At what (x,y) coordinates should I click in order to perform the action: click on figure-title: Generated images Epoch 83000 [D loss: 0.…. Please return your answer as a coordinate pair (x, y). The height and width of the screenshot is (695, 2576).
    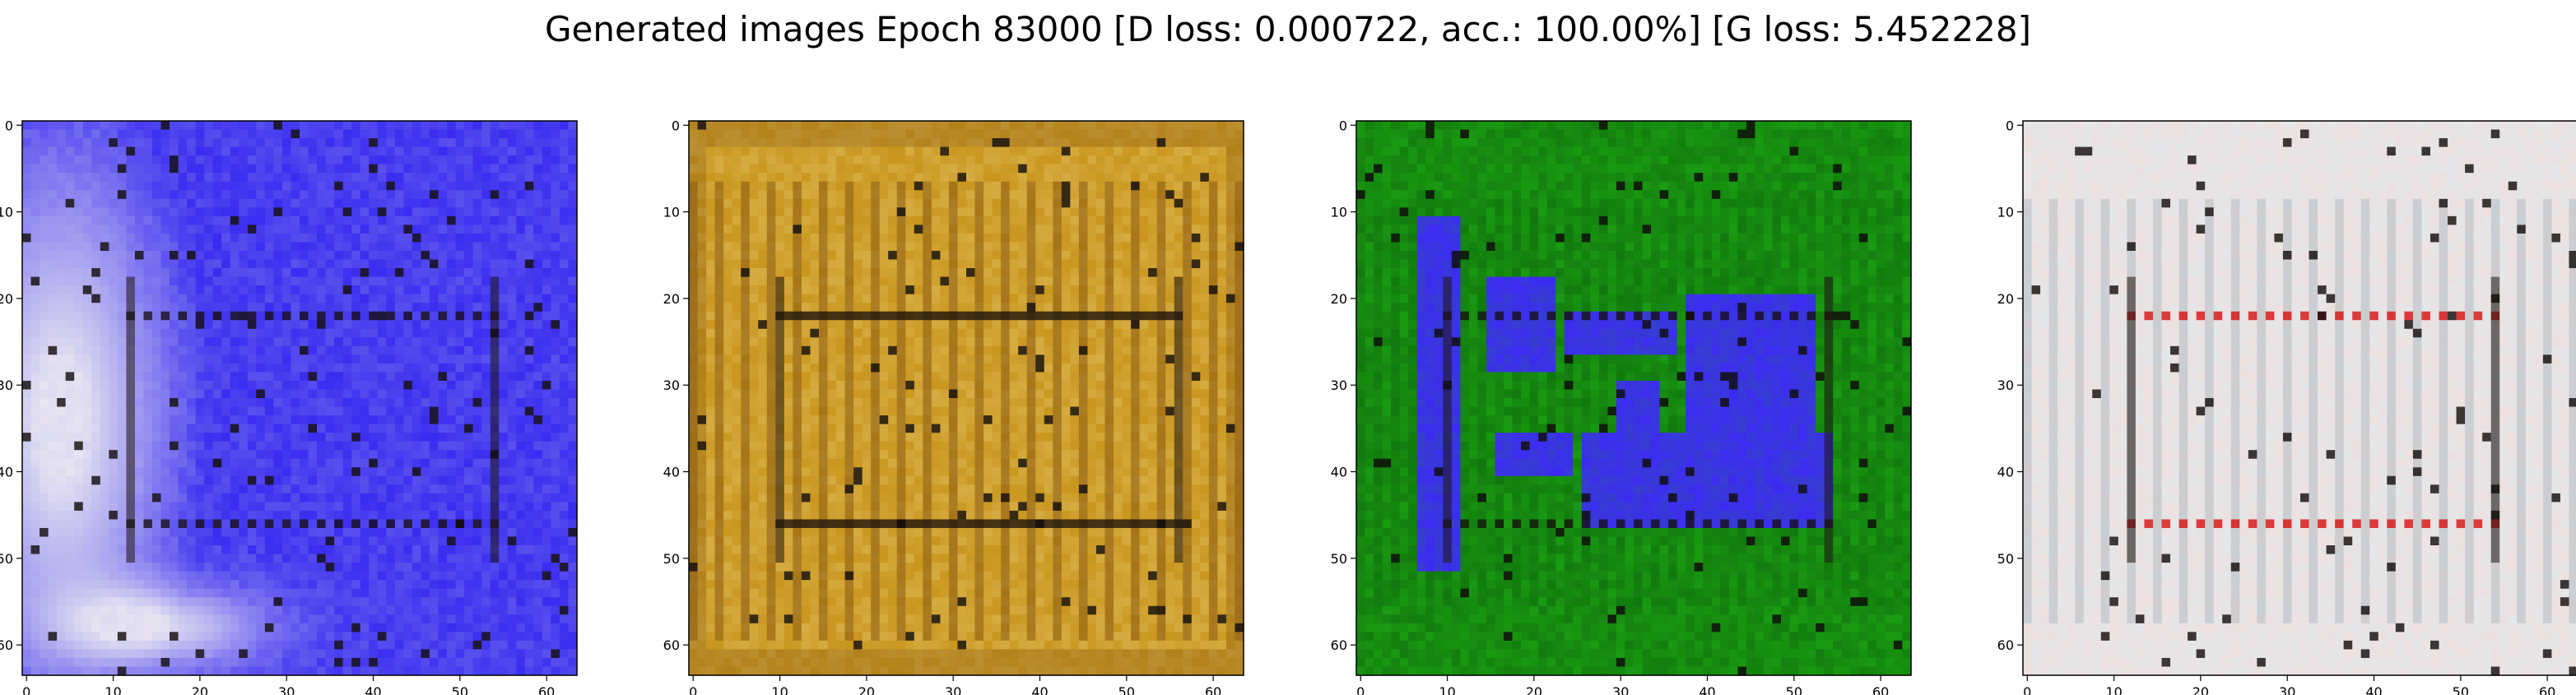
    Looking at the image, I should click on (1288, 29).